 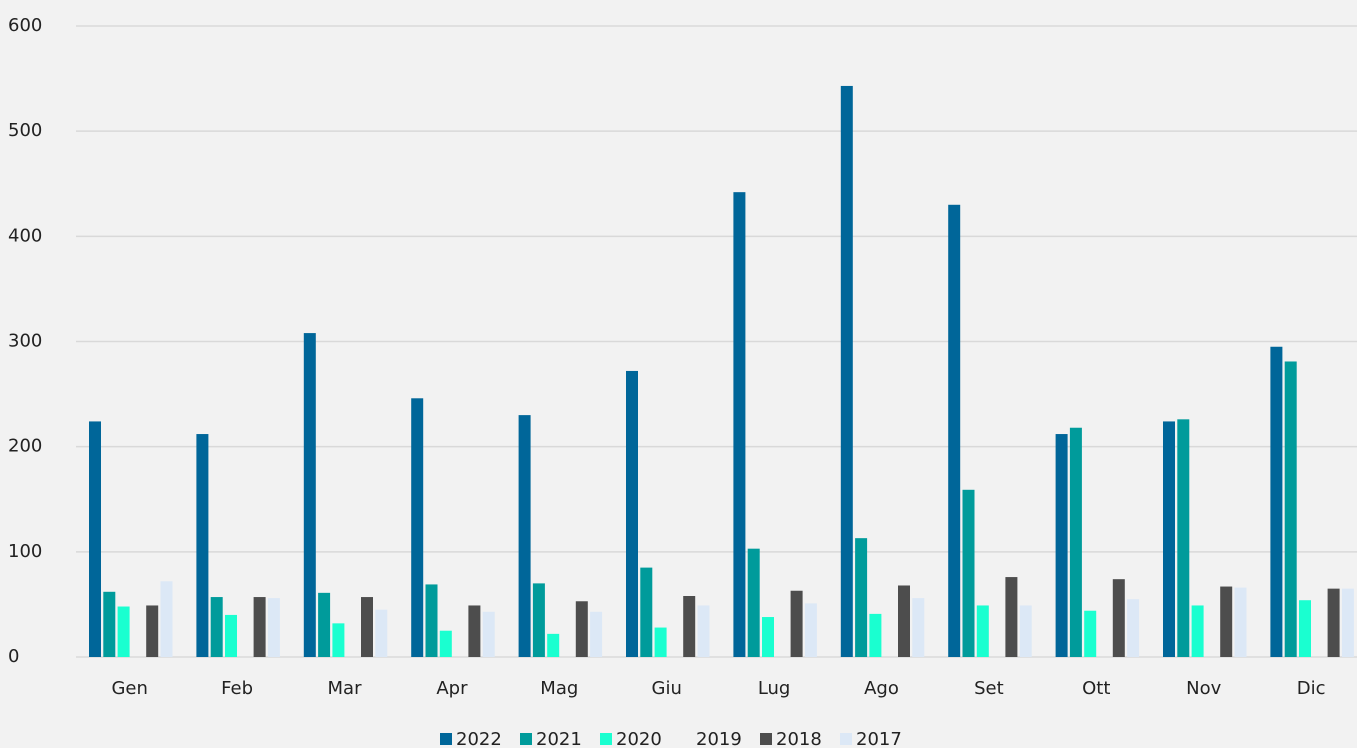 I want to click on x-tick-label: Mag, so click(x=559, y=688).